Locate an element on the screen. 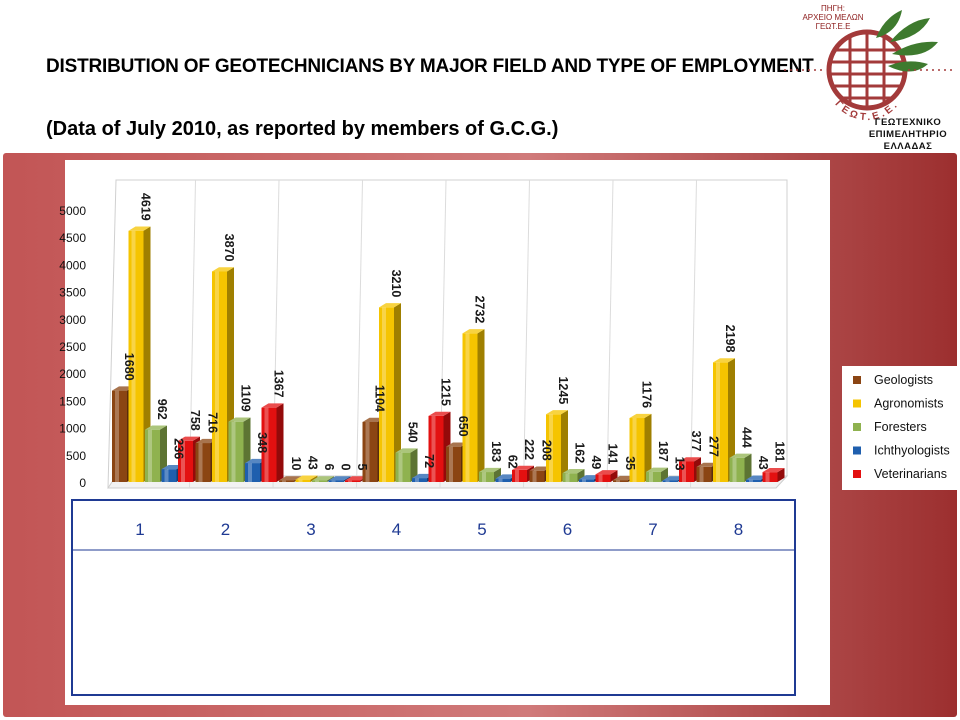 Image resolution: width=960 pixels, height=720 pixels. legend-swatch is located at coordinates (857, 380).